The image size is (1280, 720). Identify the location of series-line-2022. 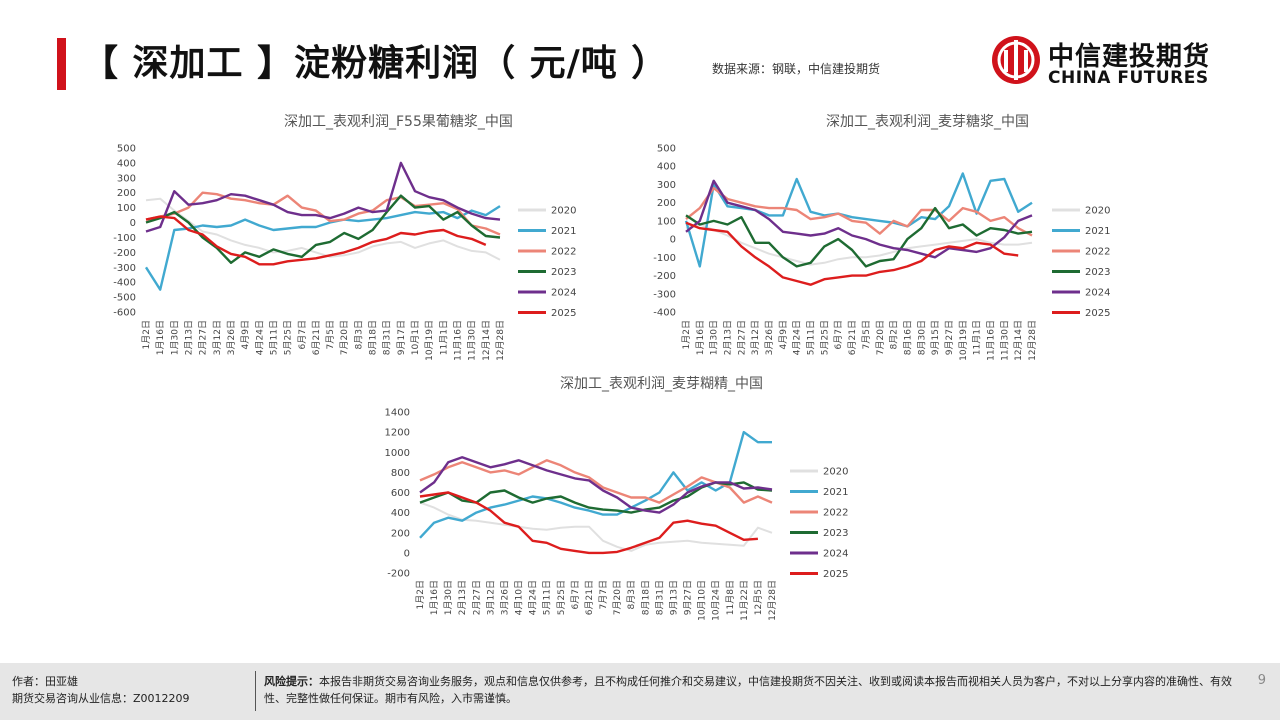
(859, 211).